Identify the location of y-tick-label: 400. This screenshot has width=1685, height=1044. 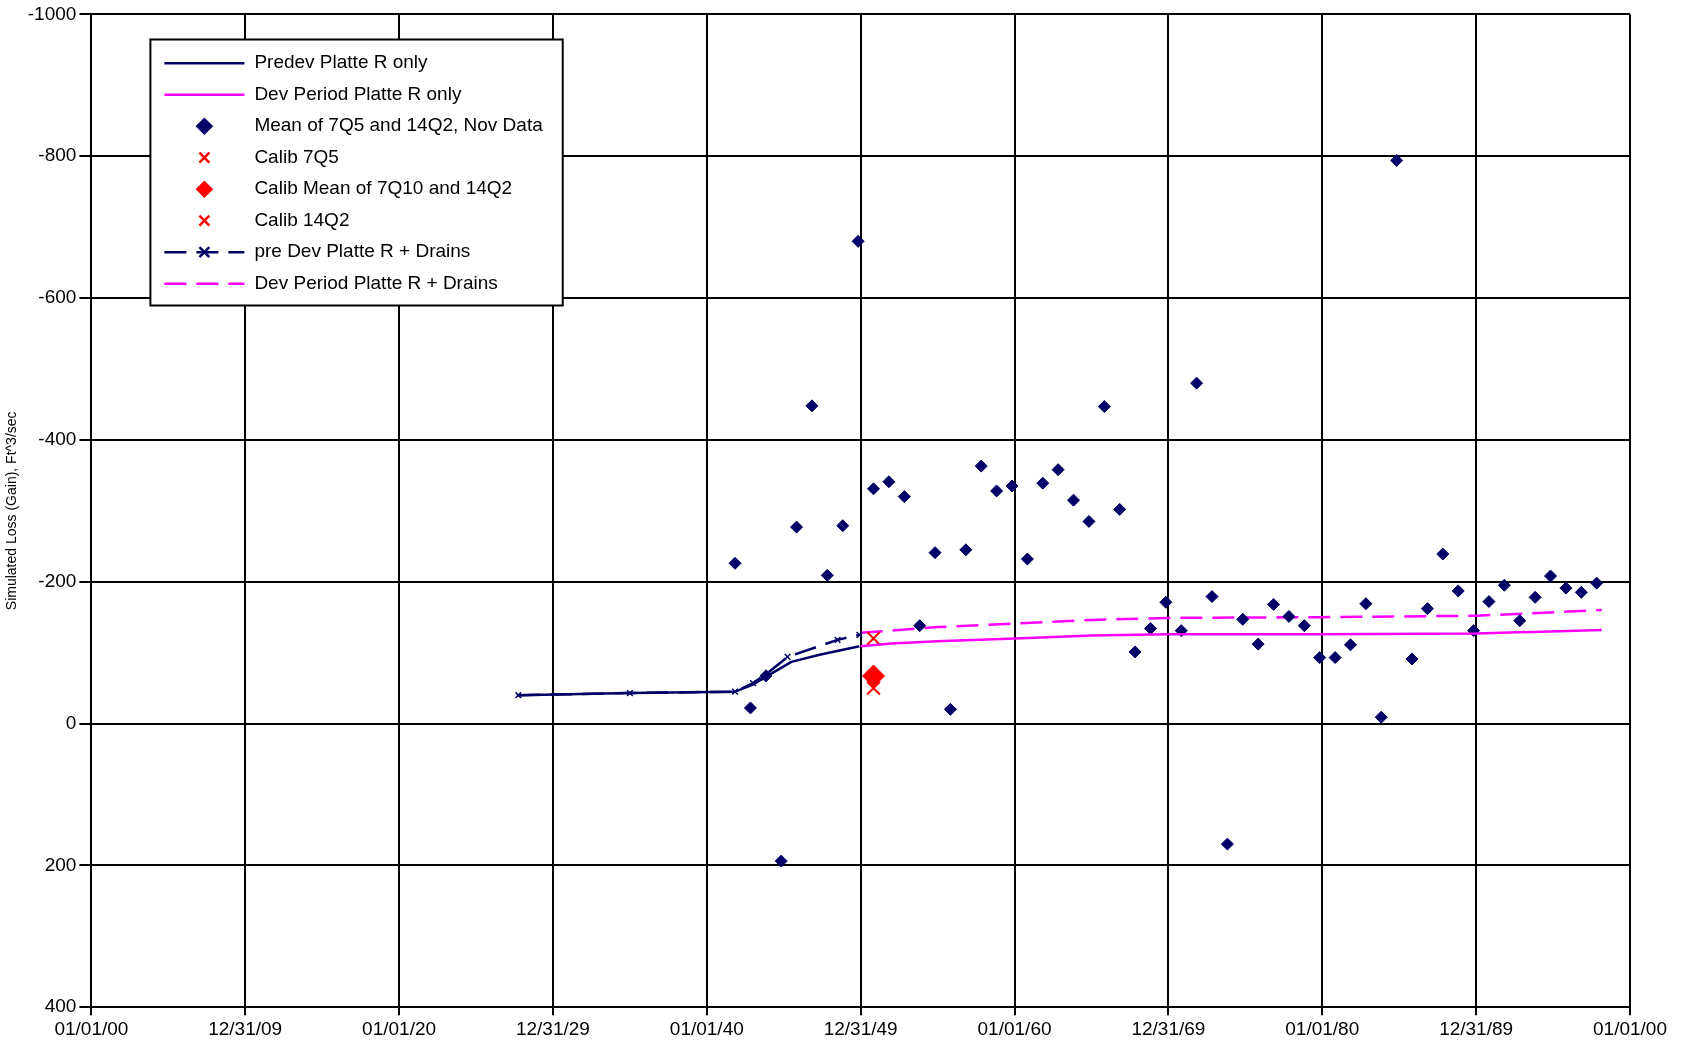
(60, 1006).